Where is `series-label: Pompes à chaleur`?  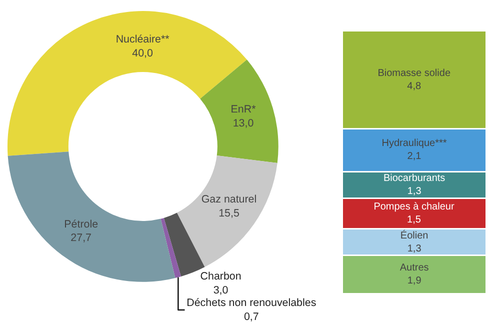 series-label: Pompes à chaleur is located at coordinates (414, 206).